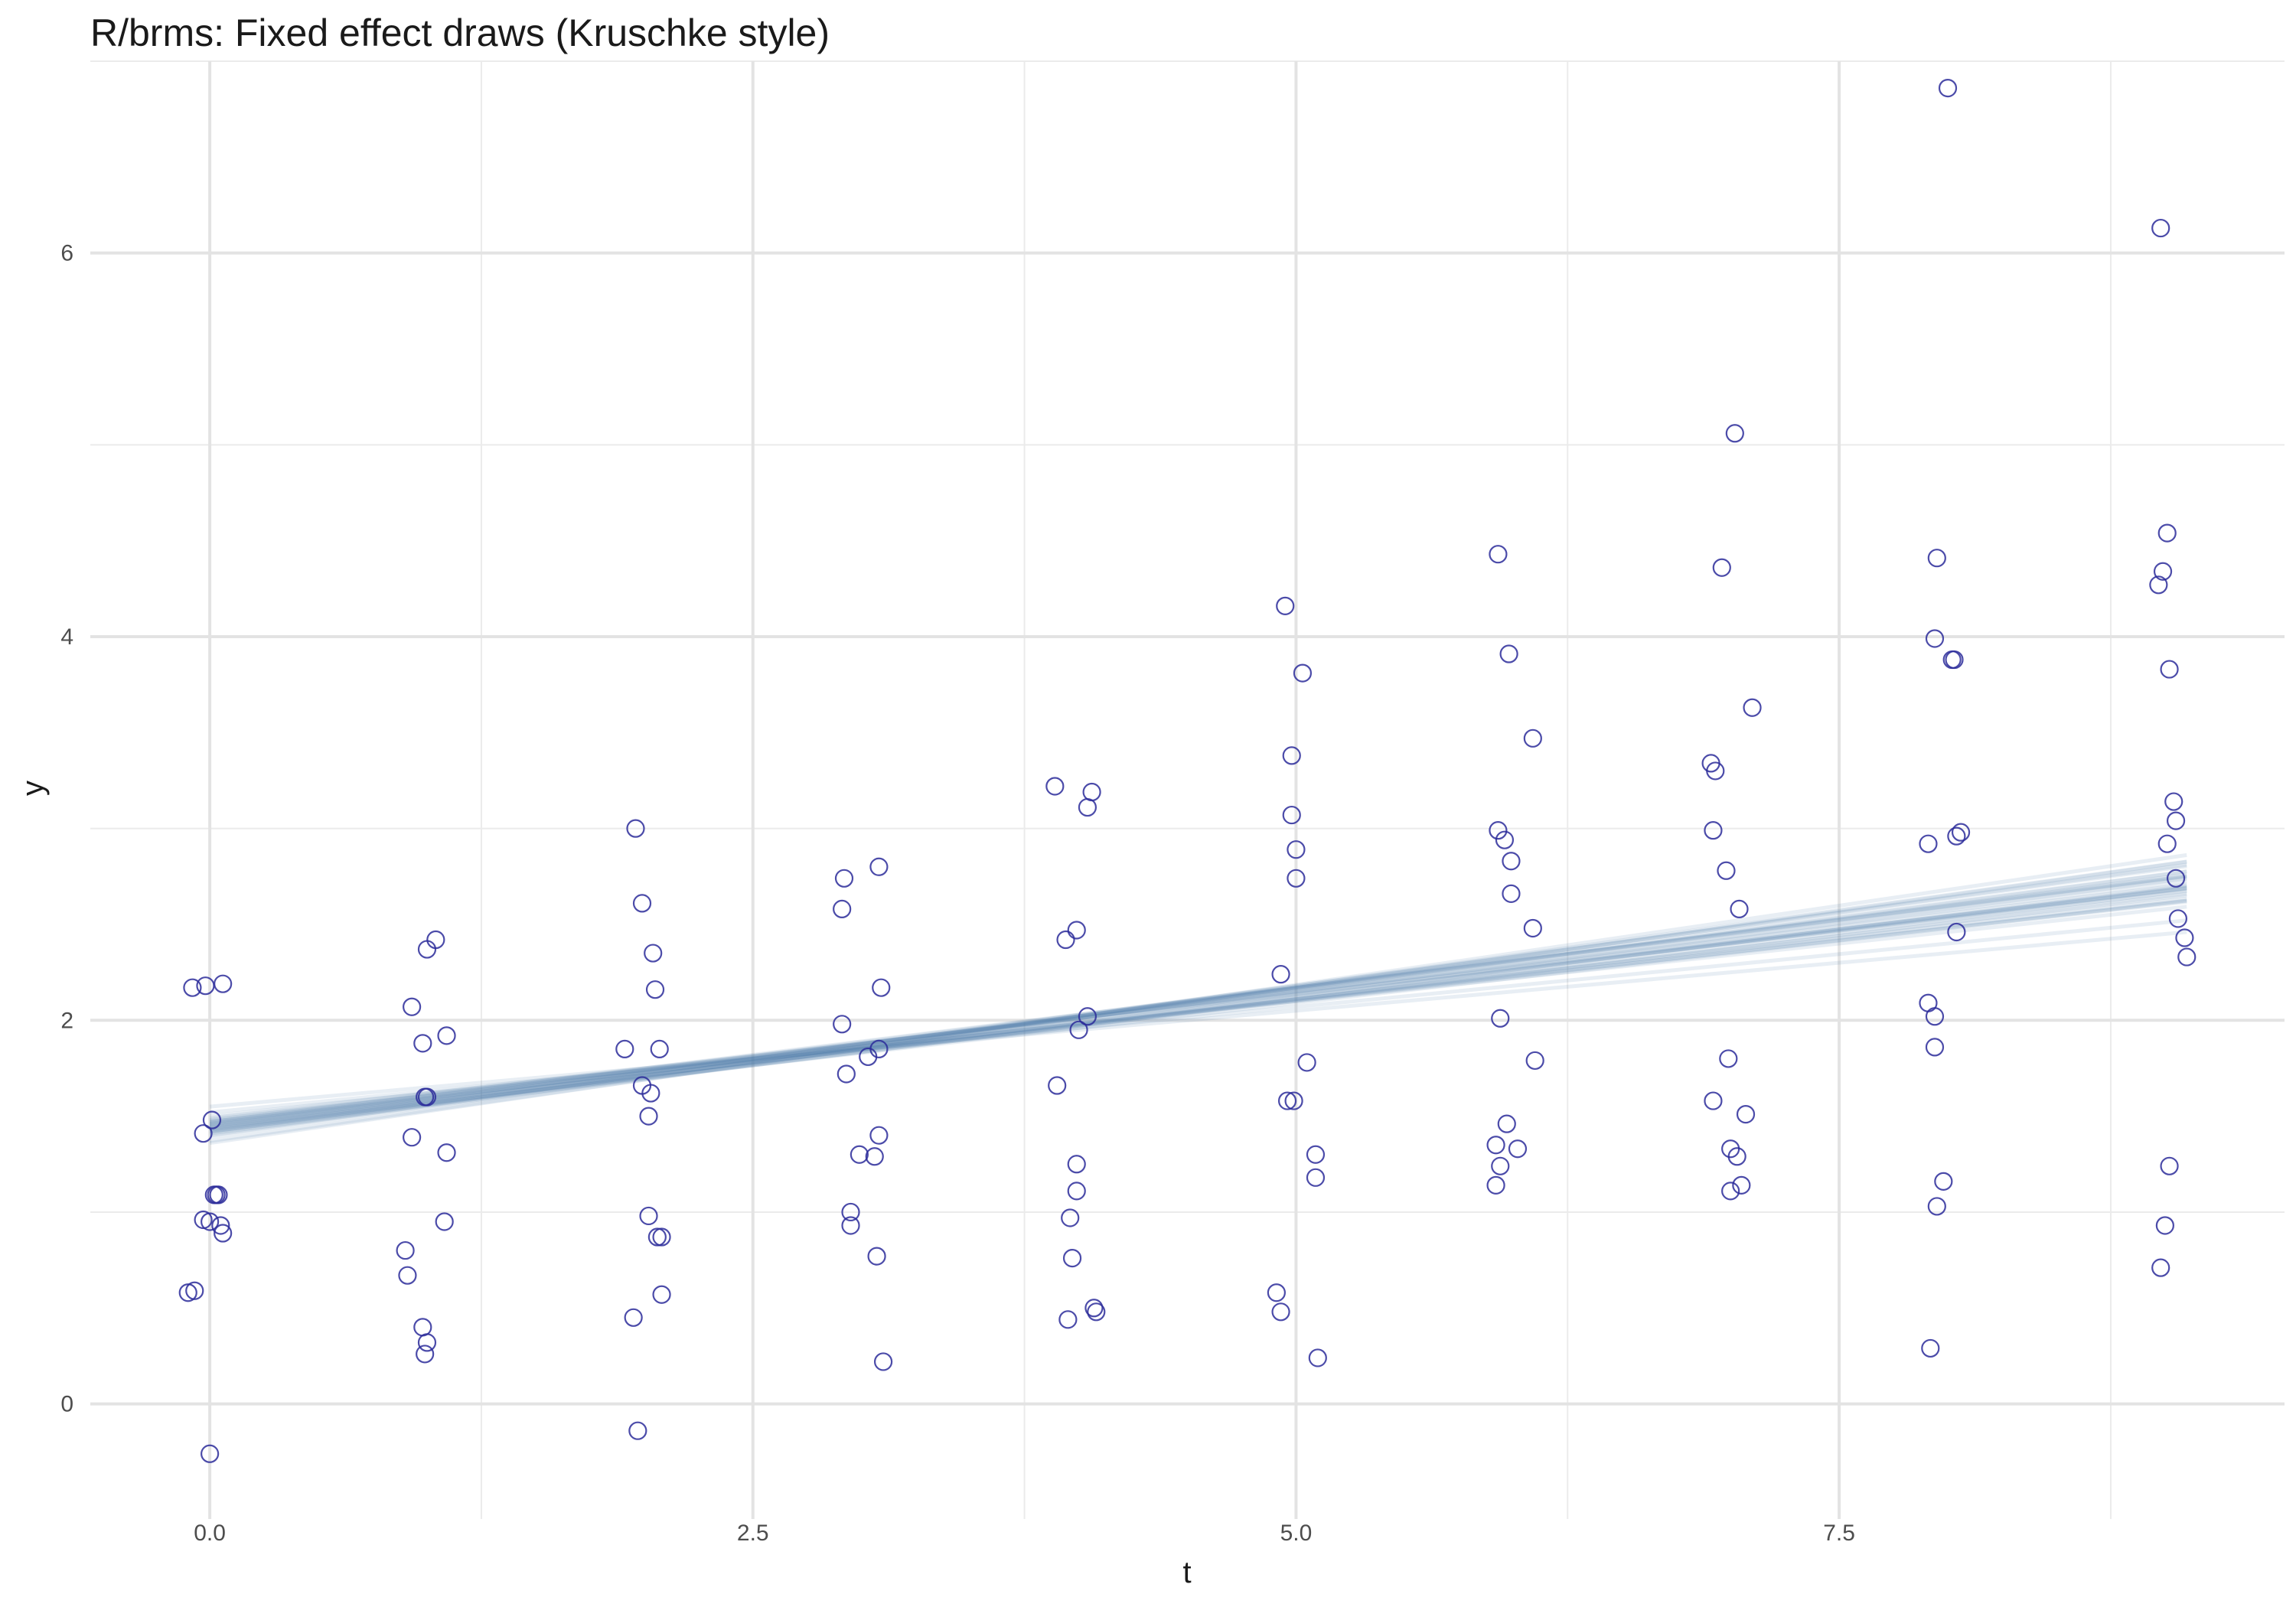 The image size is (2296, 1607). Describe the element at coordinates (1296, 1533) in the screenshot. I see `x-tick-label: 5.0` at that location.